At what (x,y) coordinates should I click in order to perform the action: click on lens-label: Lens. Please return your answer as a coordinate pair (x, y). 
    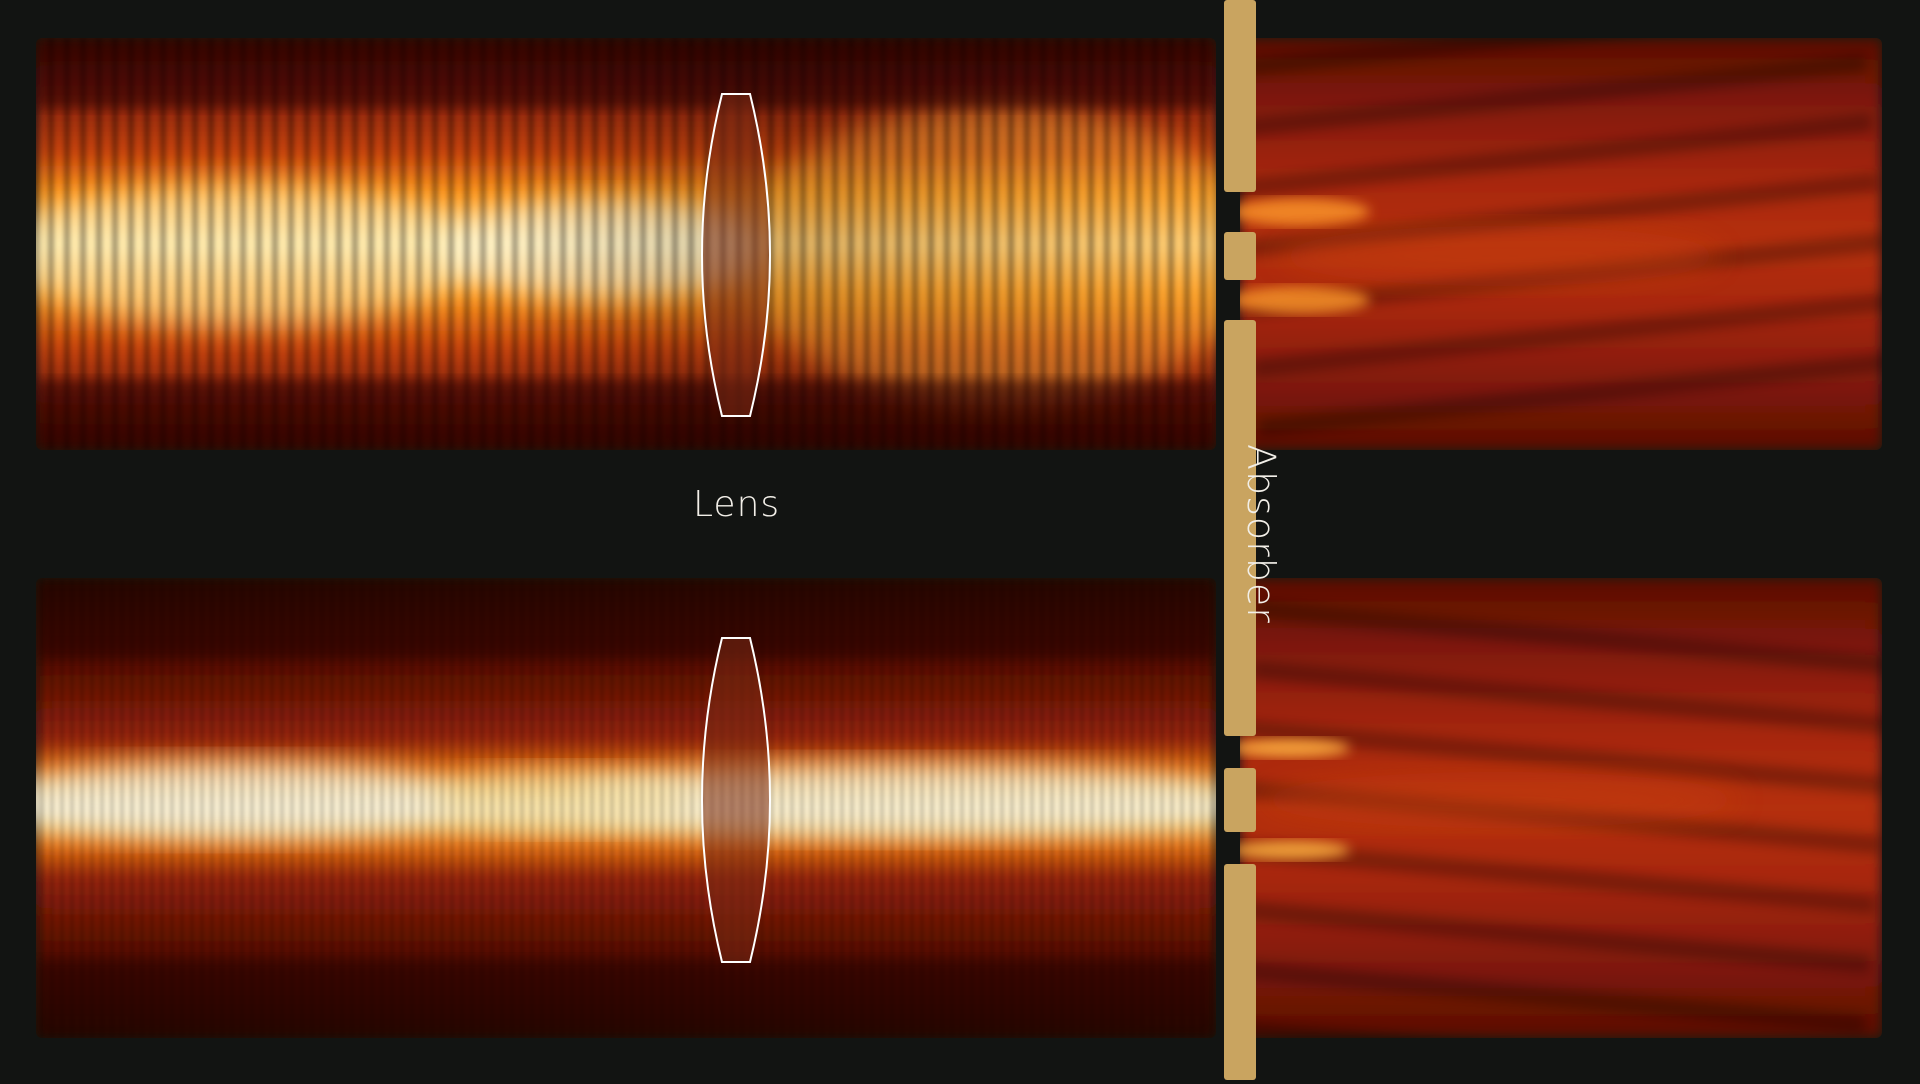
    Looking at the image, I should click on (737, 504).